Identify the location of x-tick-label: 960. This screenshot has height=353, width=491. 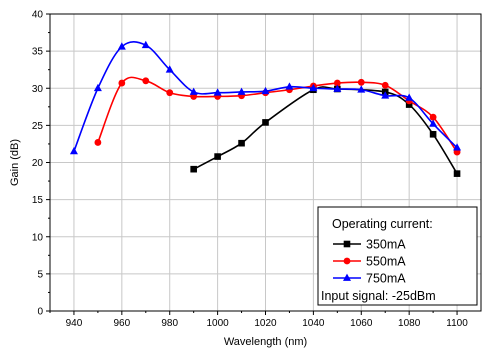
(121, 323).